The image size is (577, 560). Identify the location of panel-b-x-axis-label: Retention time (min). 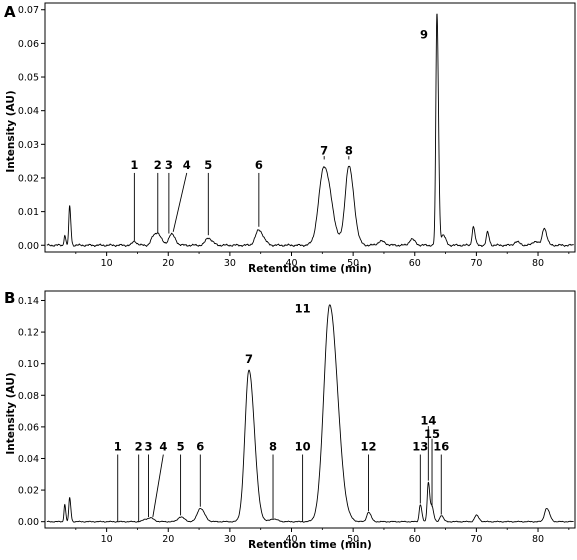
(310, 545).